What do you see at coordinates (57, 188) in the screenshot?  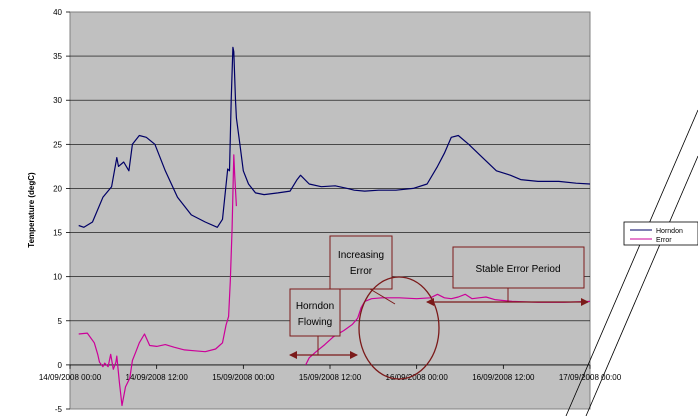 I see `y-tick-label: 20` at bounding box center [57, 188].